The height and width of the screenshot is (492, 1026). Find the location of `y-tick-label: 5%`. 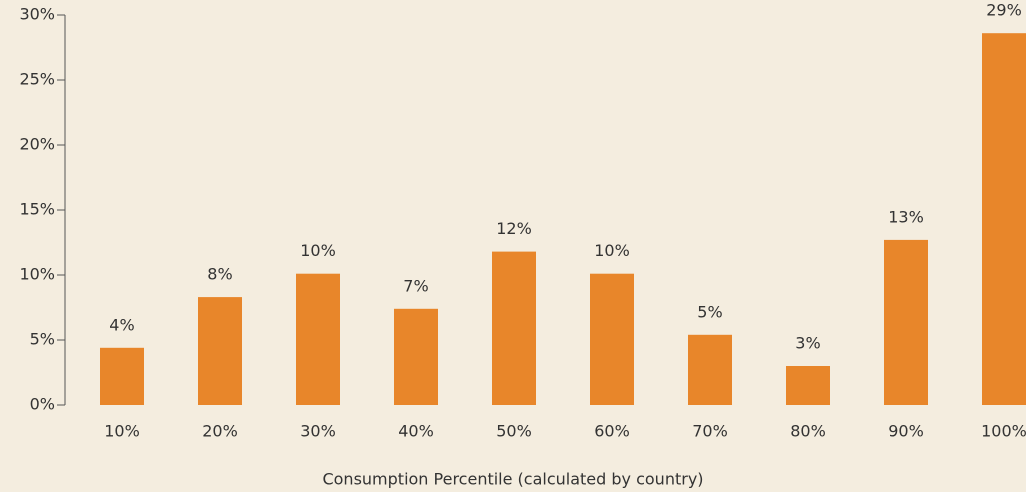

y-tick-label: 5% is located at coordinates (42, 339).